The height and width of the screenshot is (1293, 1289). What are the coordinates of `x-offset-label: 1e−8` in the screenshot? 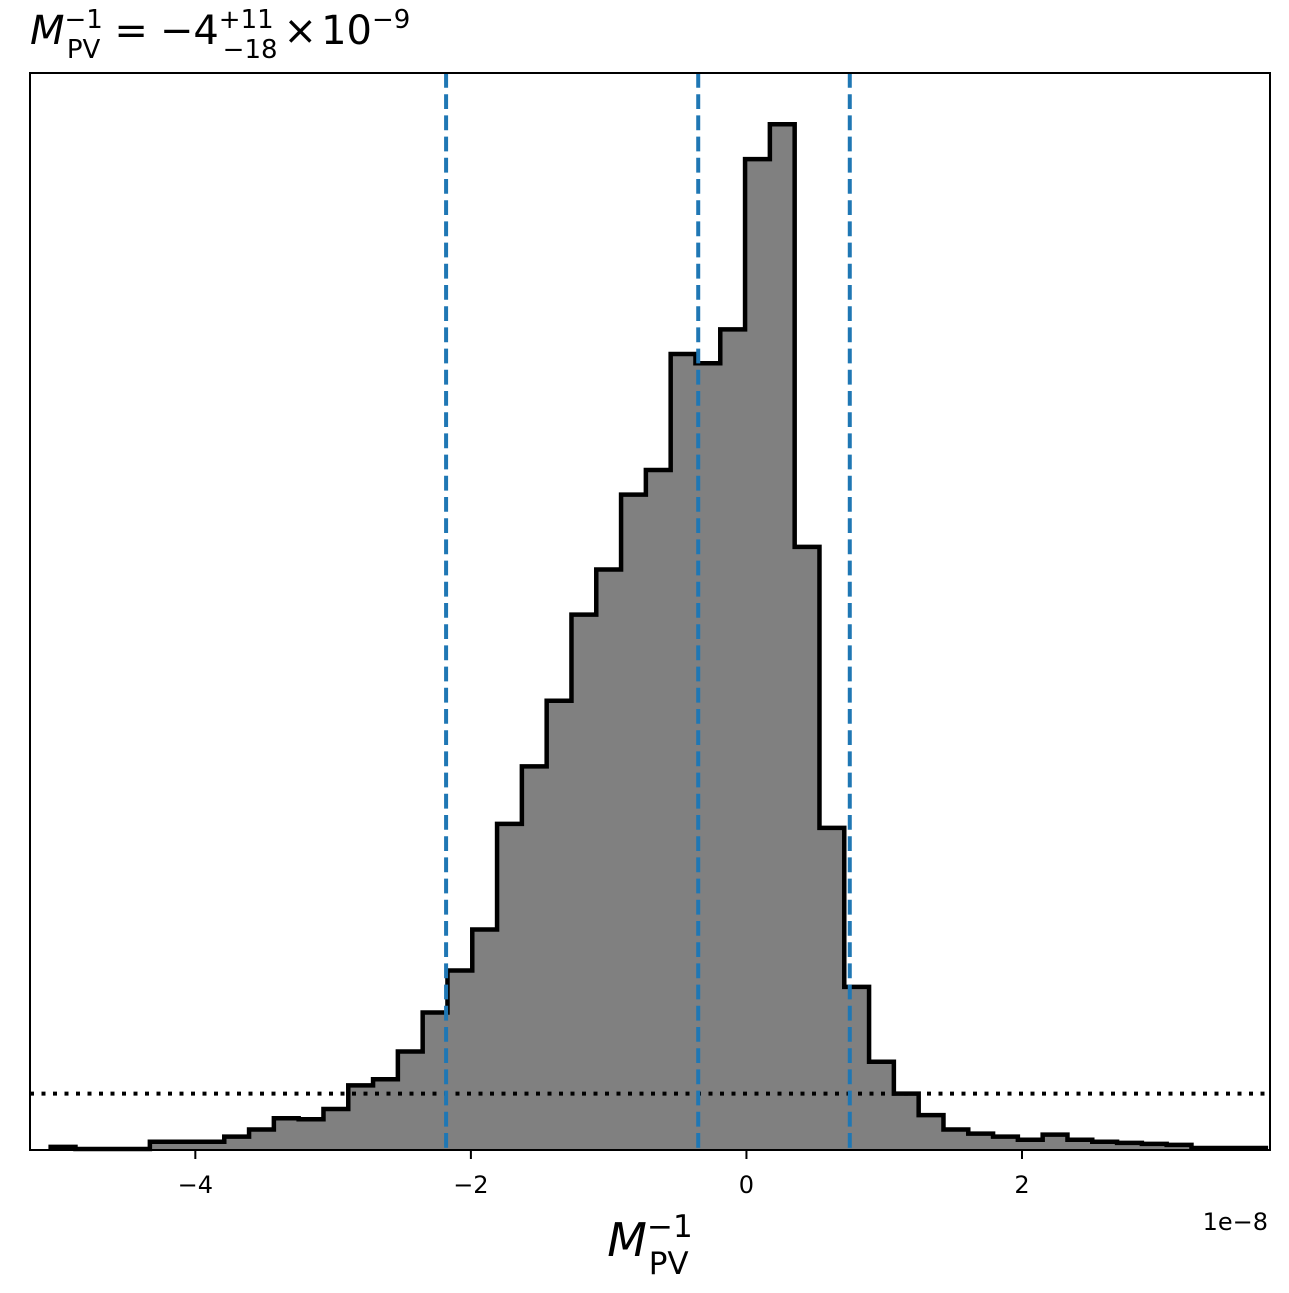 It's located at (1235, 1222).